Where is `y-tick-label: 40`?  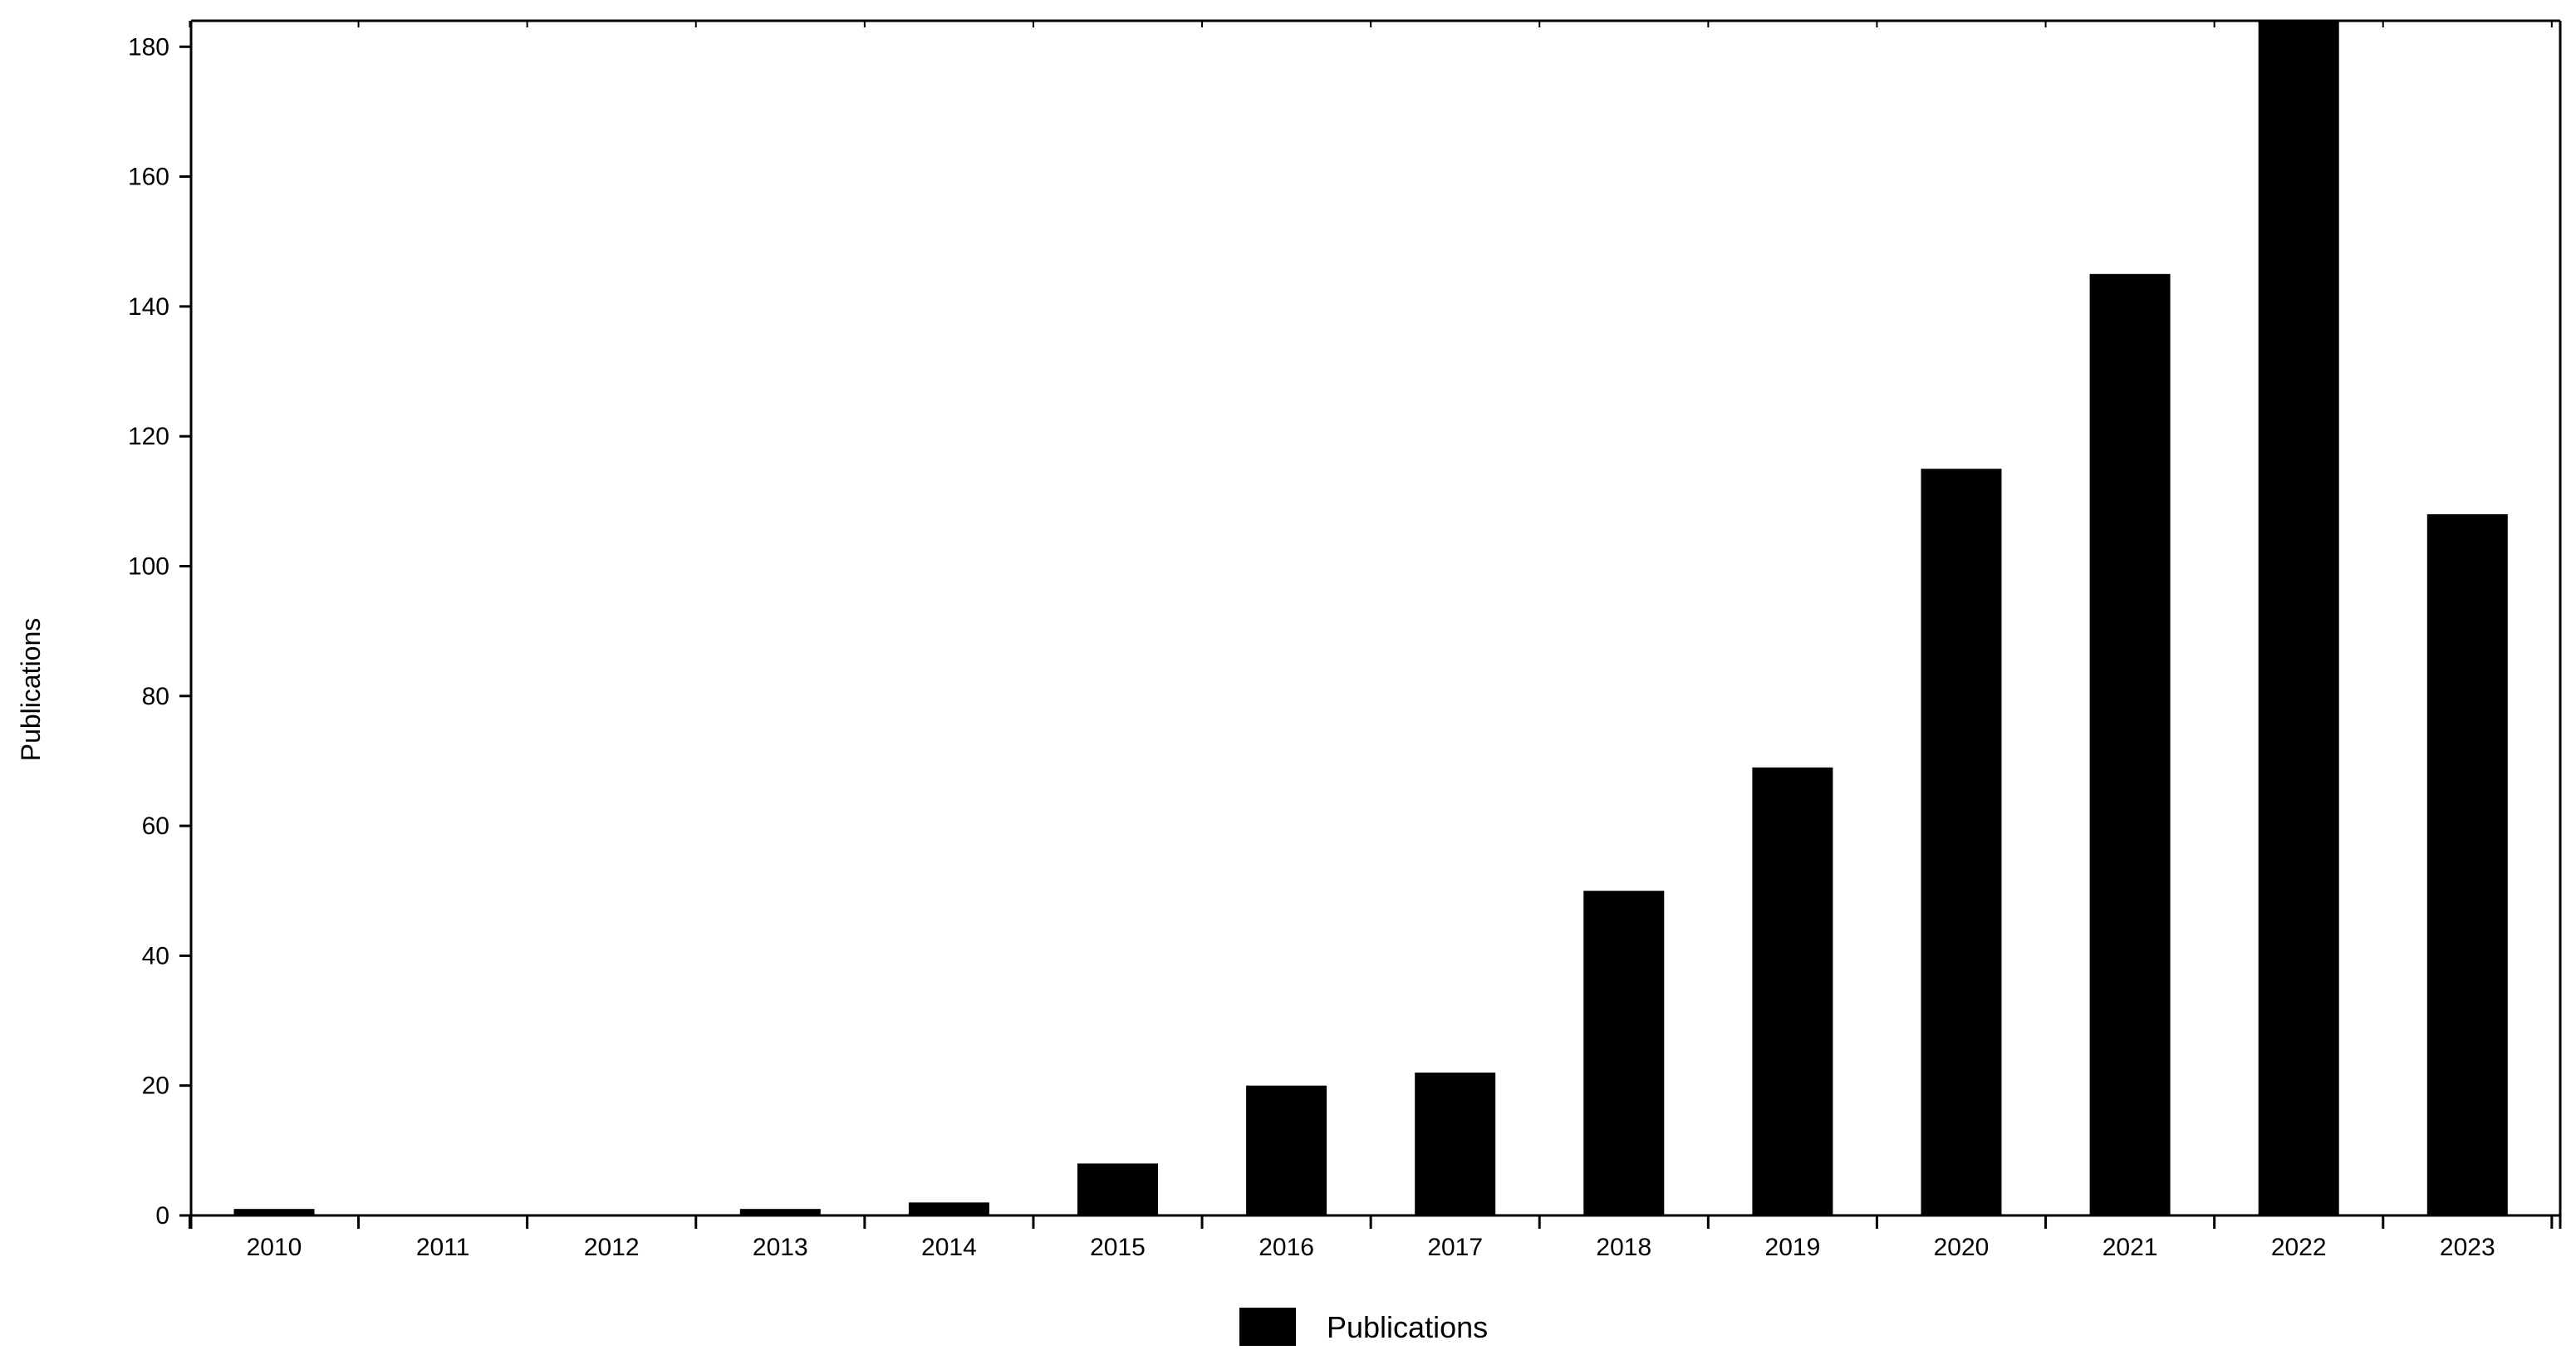
y-tick-label: 40 is located at coordinates (155, 956).